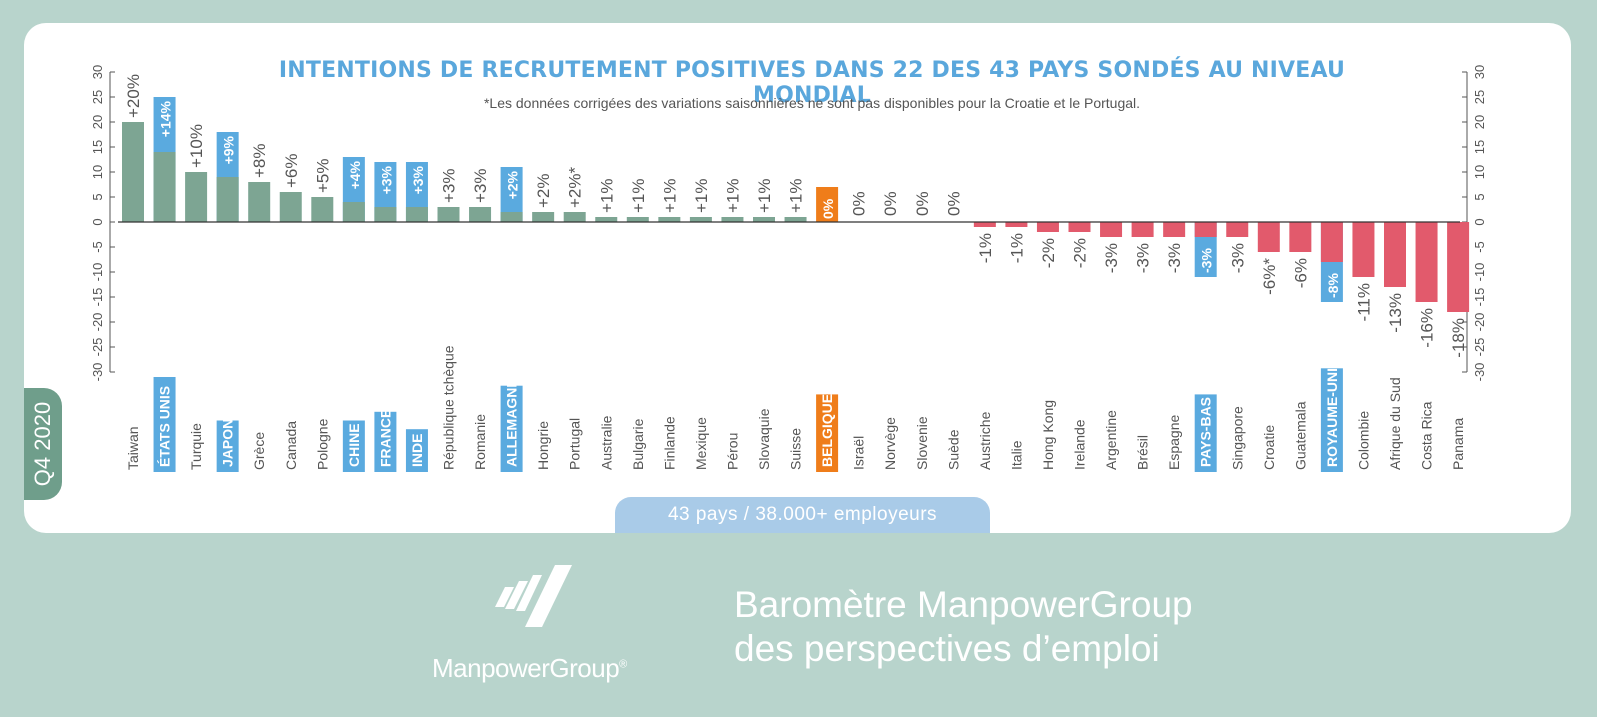 This screenshot has width=1597, height=717. Describe the element at coordinates (291, 445) in the screenshot. I see `category-label: Canada` at that location.